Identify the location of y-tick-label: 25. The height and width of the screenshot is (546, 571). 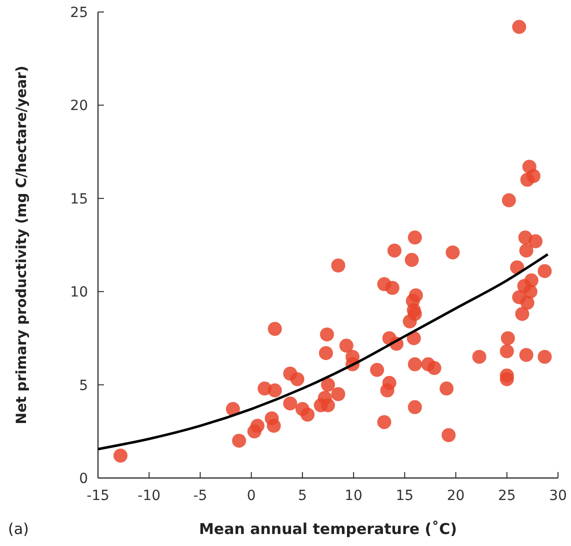
(79, 13).